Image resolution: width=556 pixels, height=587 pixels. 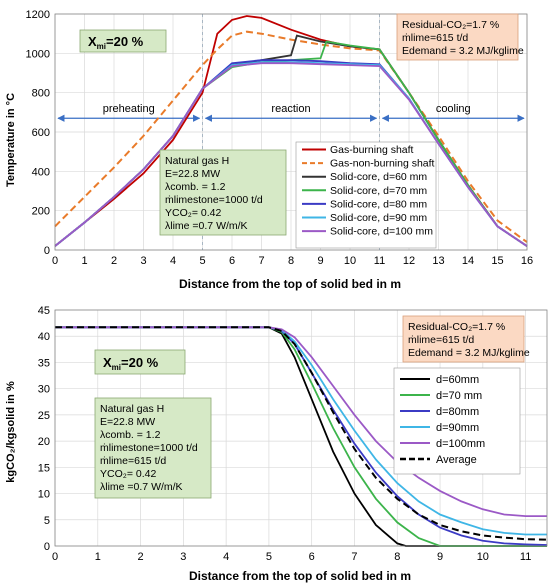 What do you see at coordinates (11, 140) in the screenshot?
I see `chart1-y-axis-label: Temperature in °C` at bounding box center [11, 140].